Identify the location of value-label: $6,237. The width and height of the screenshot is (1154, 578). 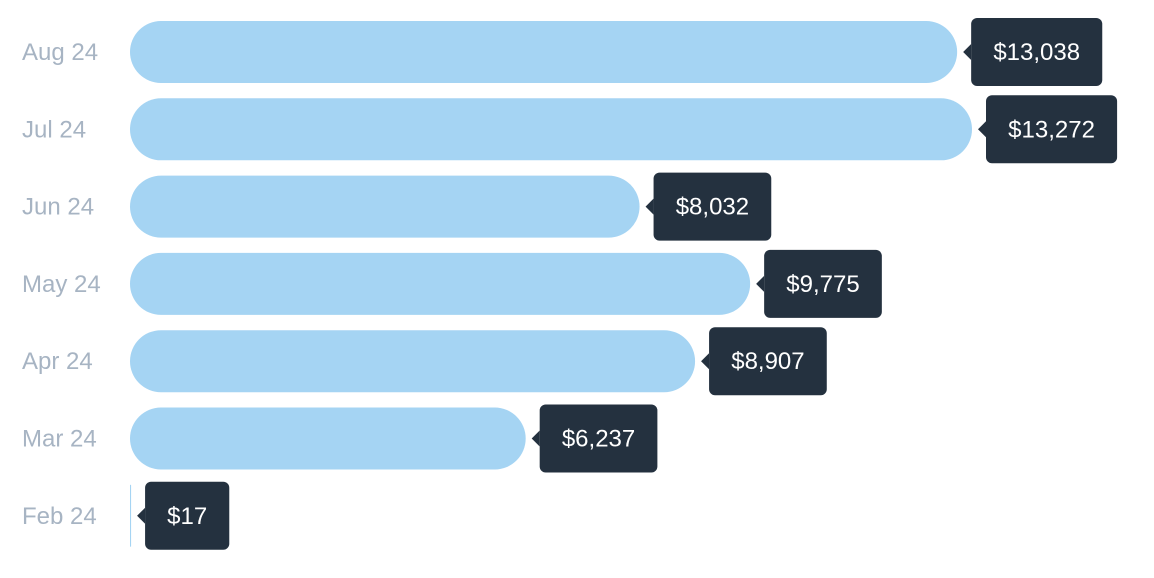
(598, 439).